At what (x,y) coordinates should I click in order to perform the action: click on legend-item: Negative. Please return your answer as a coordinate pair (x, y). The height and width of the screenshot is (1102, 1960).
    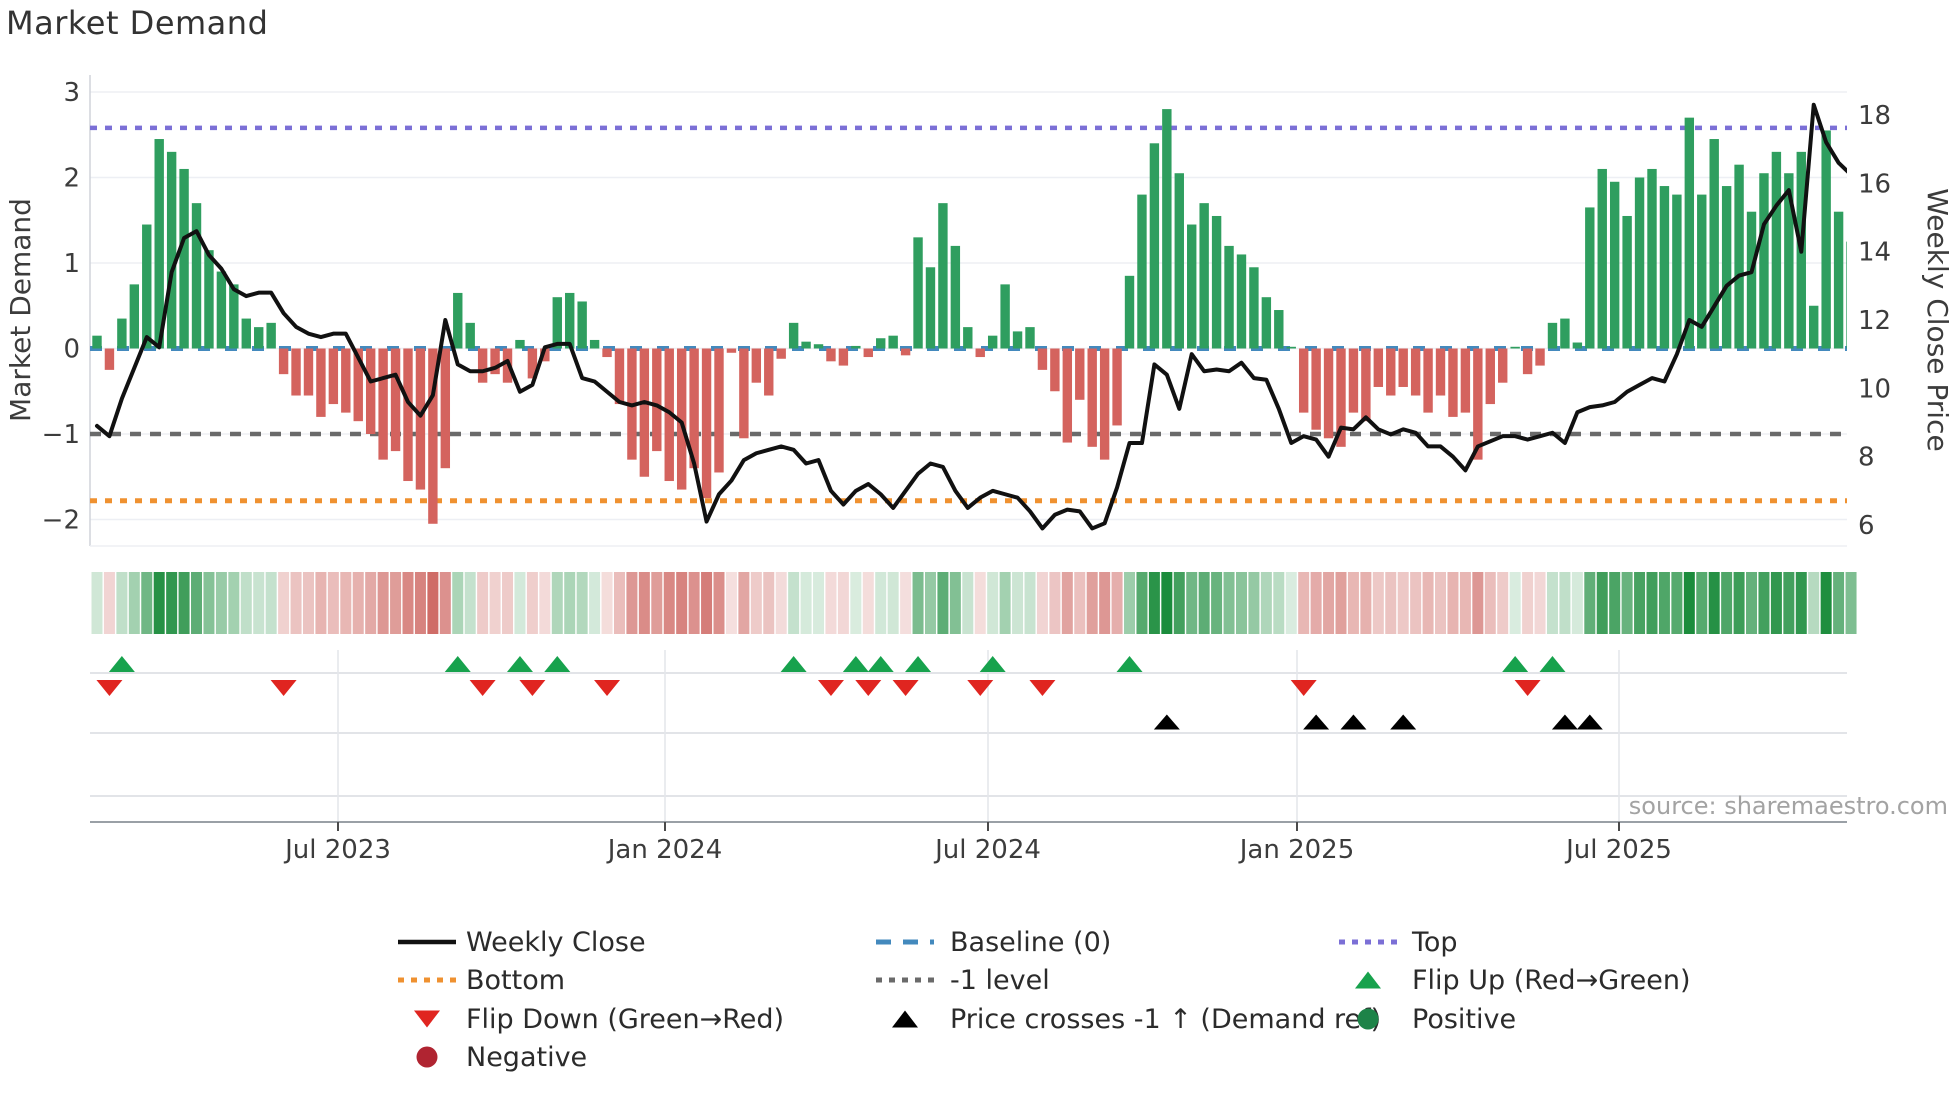
    Looking at the image, I should click on (501, 1057).